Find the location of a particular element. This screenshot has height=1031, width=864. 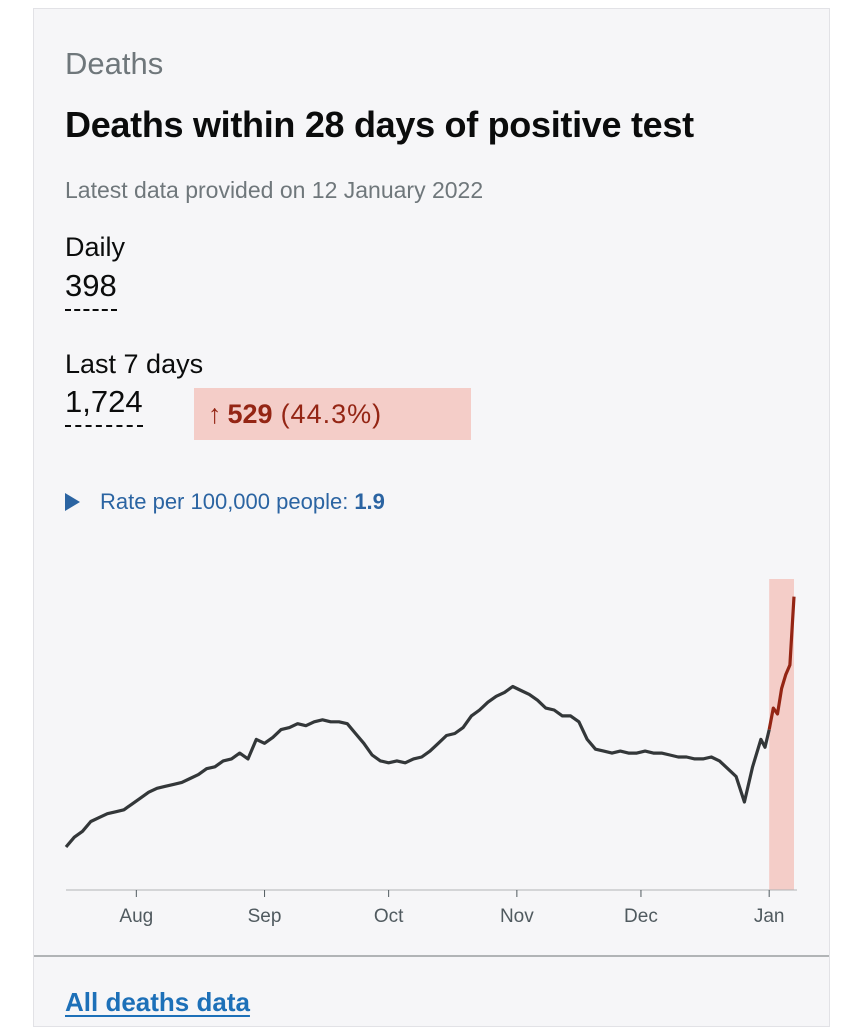

latest-data-text: Latest data provided on 12 January 2022 is located at coordinates (274, 190).